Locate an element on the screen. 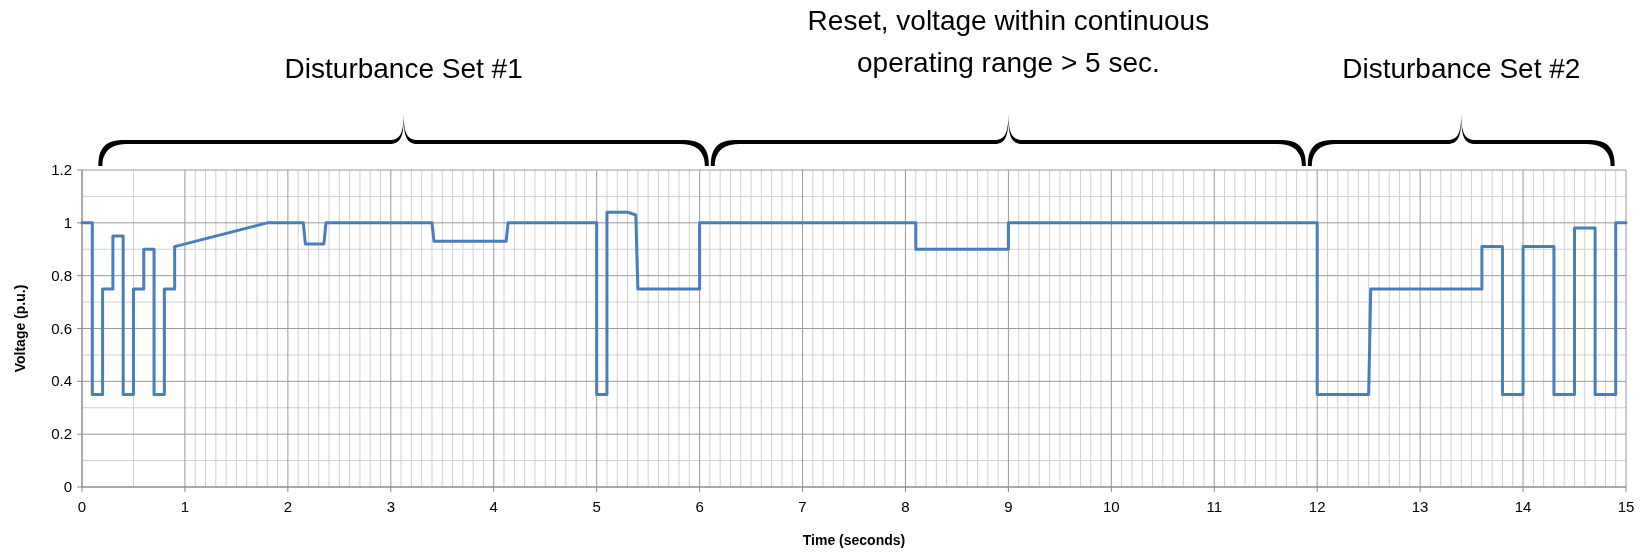 The height and width of the screenshot is (555, 1649). x-tick-label: 9 is located at coordinates (1008, 506).